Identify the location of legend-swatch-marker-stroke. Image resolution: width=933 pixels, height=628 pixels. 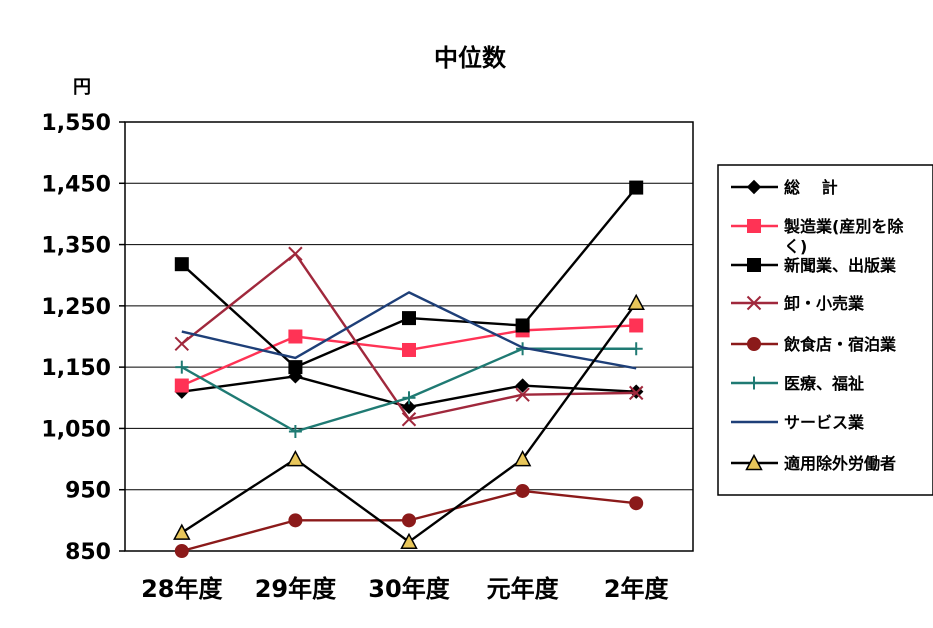
(754, 303).